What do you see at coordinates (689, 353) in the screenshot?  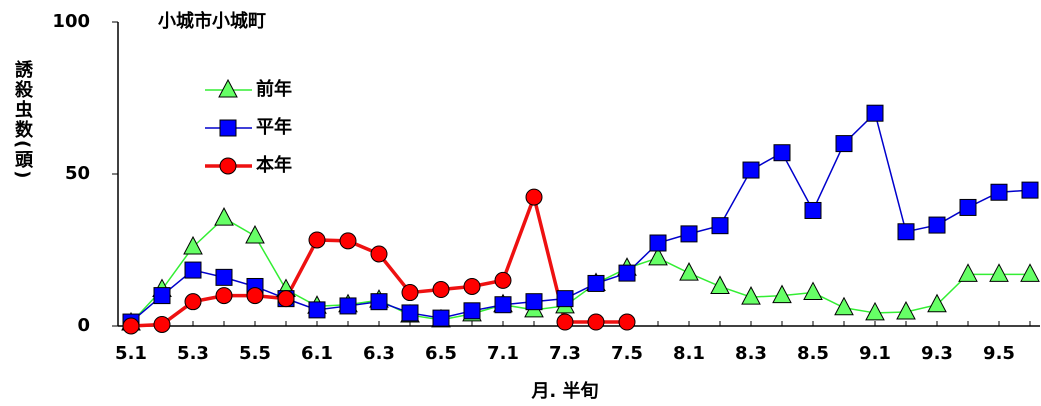 I see `x-tick-label: 8.1` at bounding box center [689, 353].